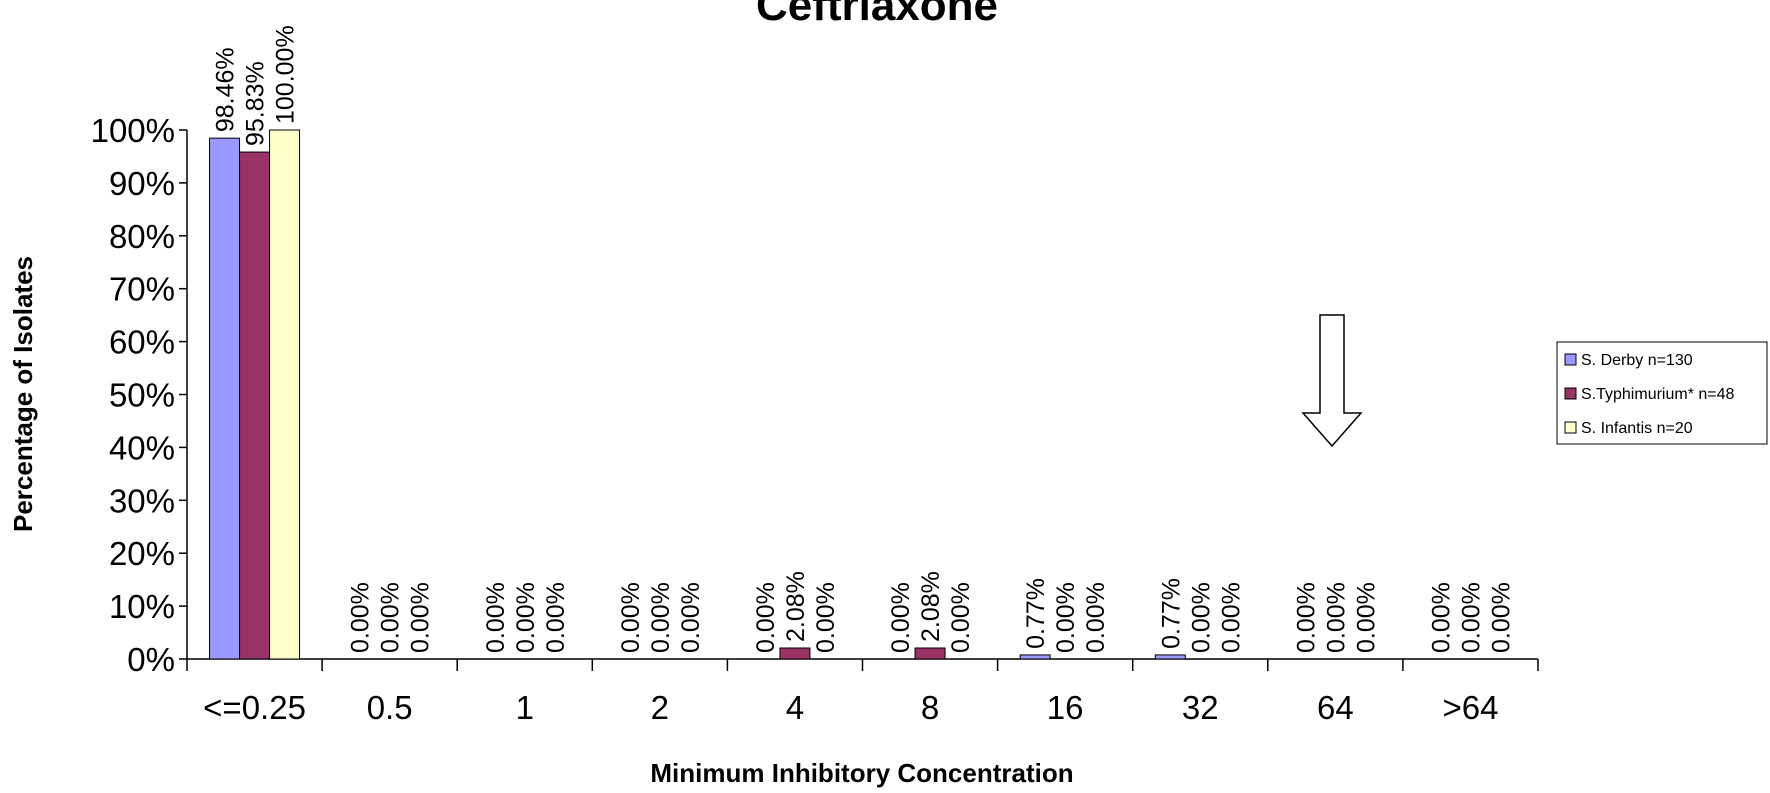 The width and height of the screenshot is (1770, 793). I want to click on y-tick-label: 50%, so click(142, 395).